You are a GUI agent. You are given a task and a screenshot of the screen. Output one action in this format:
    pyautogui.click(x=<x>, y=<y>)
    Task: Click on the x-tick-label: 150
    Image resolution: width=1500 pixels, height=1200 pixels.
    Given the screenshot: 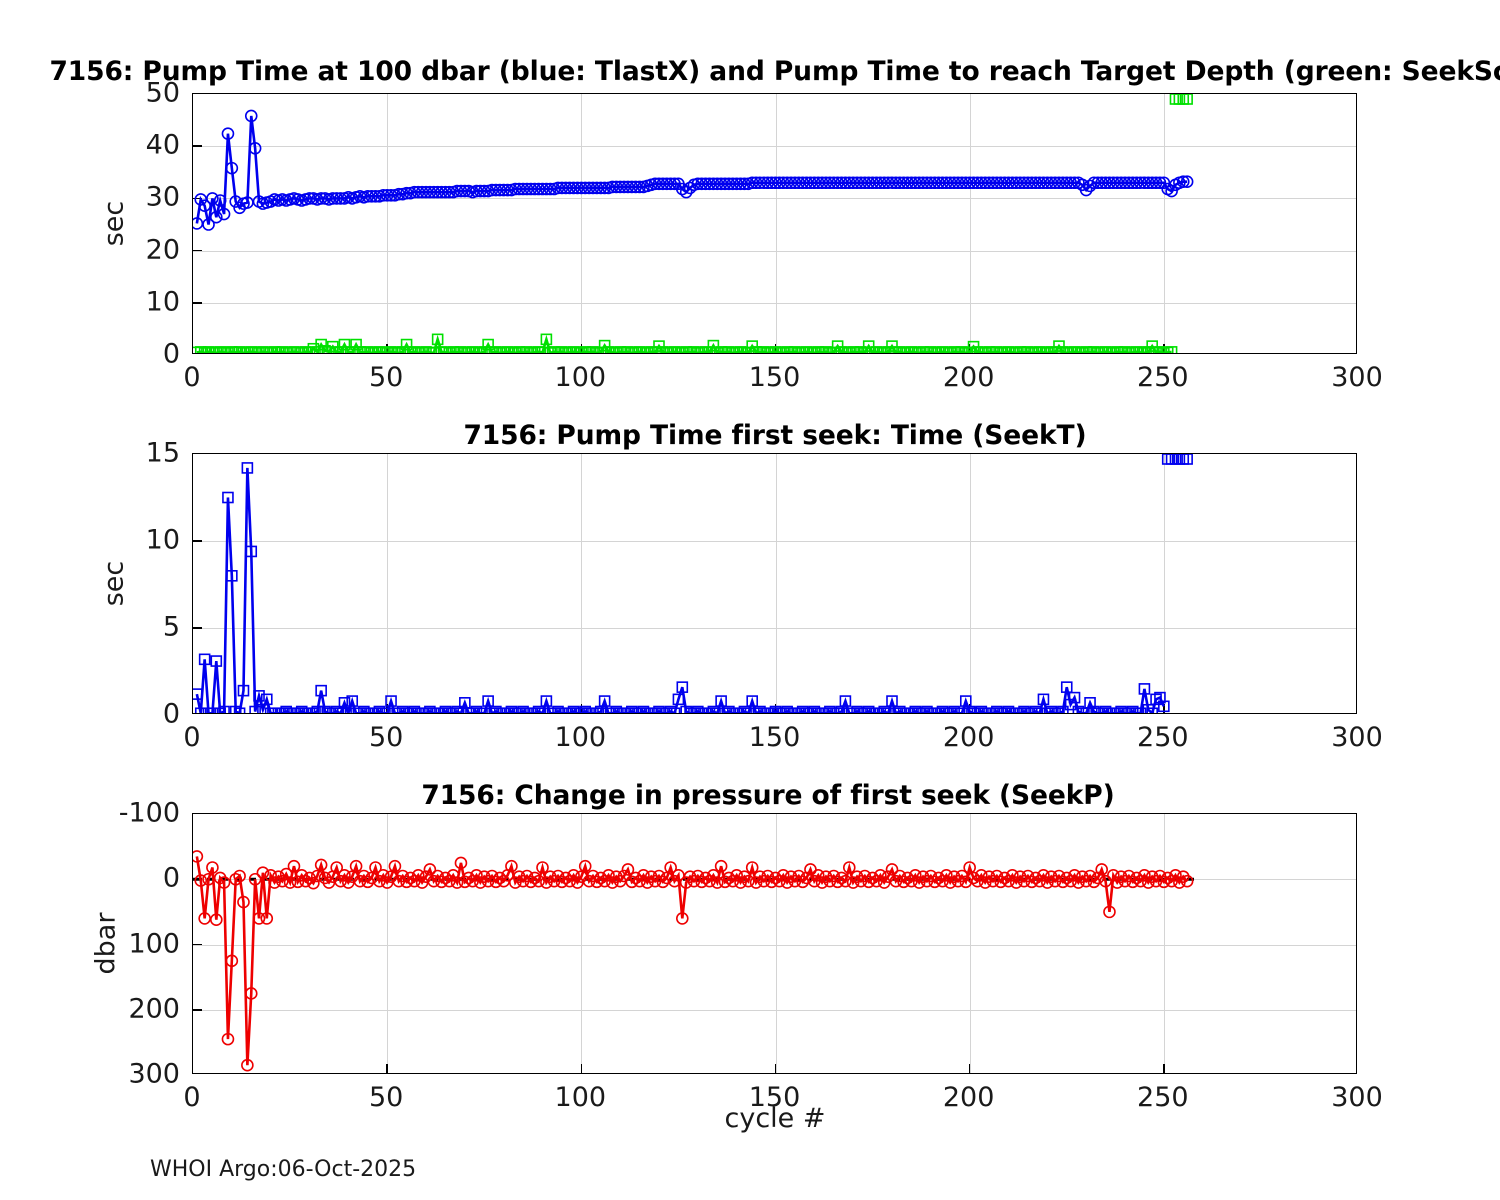 What is the action you would take?
    pyautogui.click(x=774, y=377)
    